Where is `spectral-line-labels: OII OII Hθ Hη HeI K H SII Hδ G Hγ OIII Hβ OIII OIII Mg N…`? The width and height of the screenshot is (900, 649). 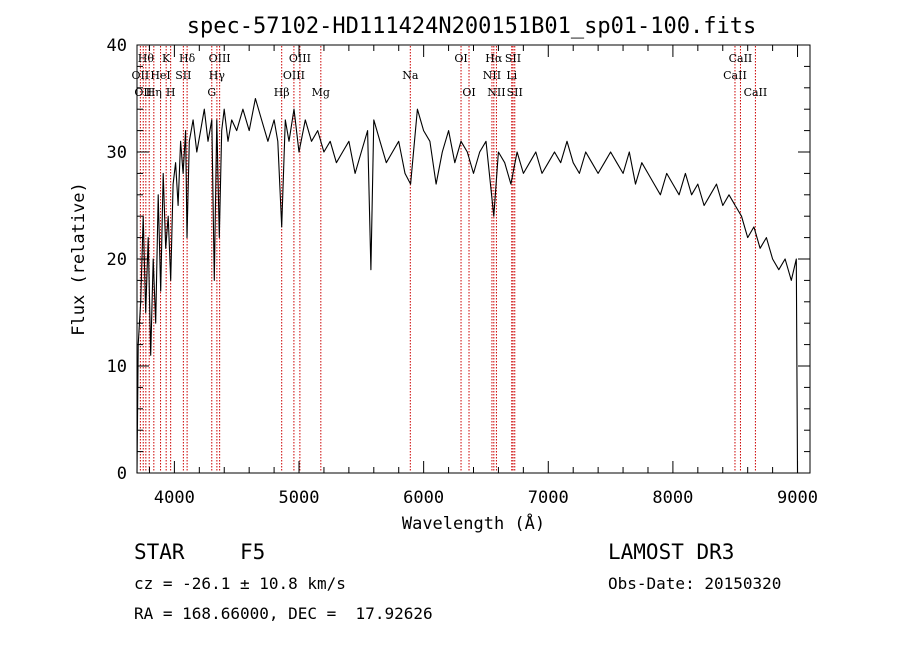
spectral-line-labels: OII OII Hθ Hη HeI K H SII Hδ G Hγ OIII Hβ OIII OIII Mg N… is located at coordinates (450, 75).